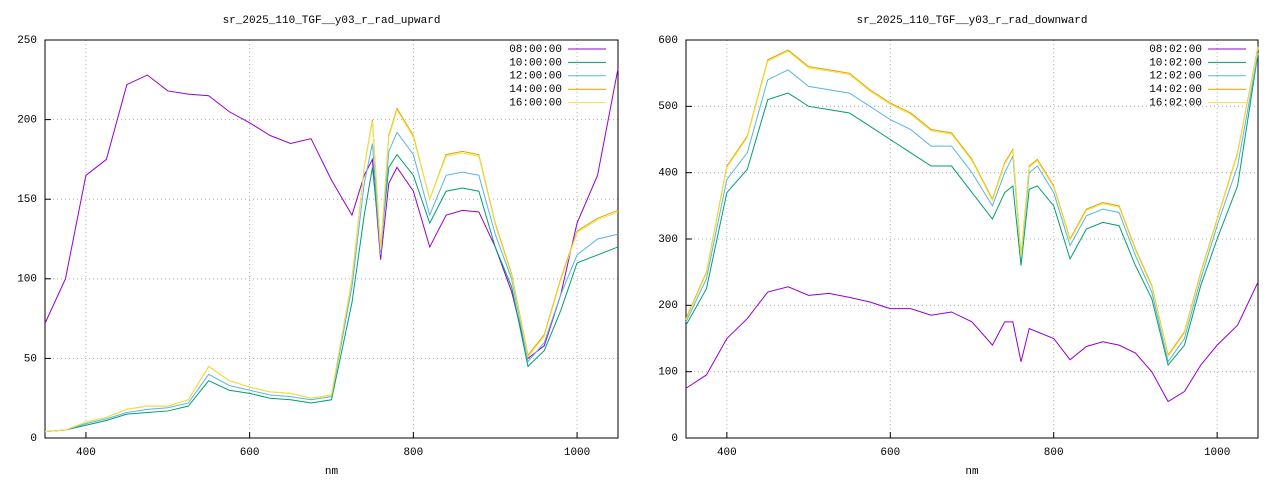 The height and width of the screenshot is (480, 1280). What do you see at coordinates (535, 90) in the screenshot?
I see `legend-label: 14:00:00` at bounding box center [535, 90].